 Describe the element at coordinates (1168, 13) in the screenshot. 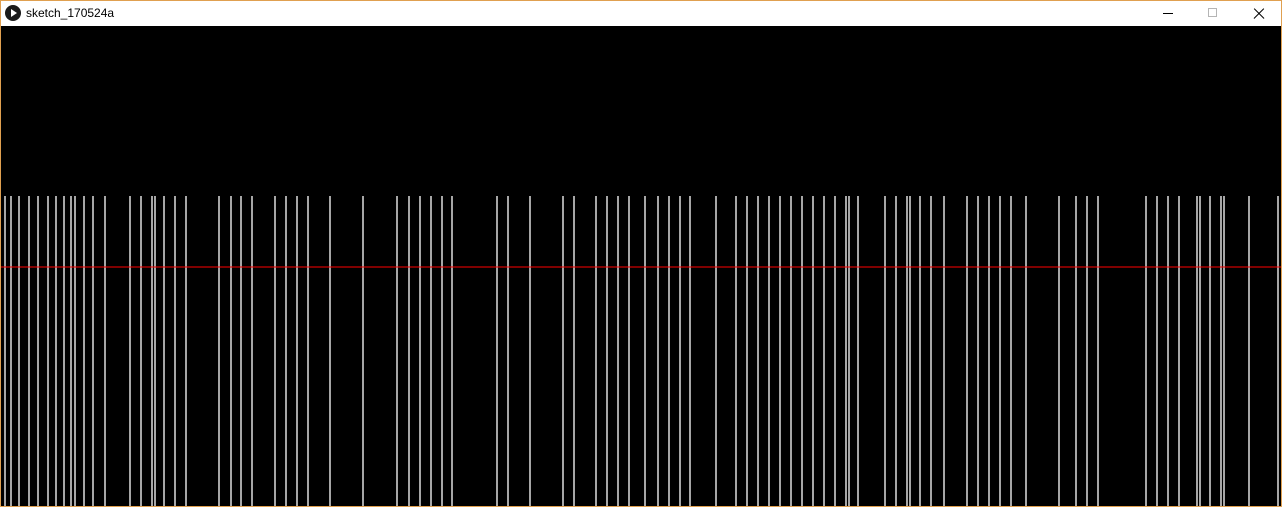

I see `minimize-icon` at that location.